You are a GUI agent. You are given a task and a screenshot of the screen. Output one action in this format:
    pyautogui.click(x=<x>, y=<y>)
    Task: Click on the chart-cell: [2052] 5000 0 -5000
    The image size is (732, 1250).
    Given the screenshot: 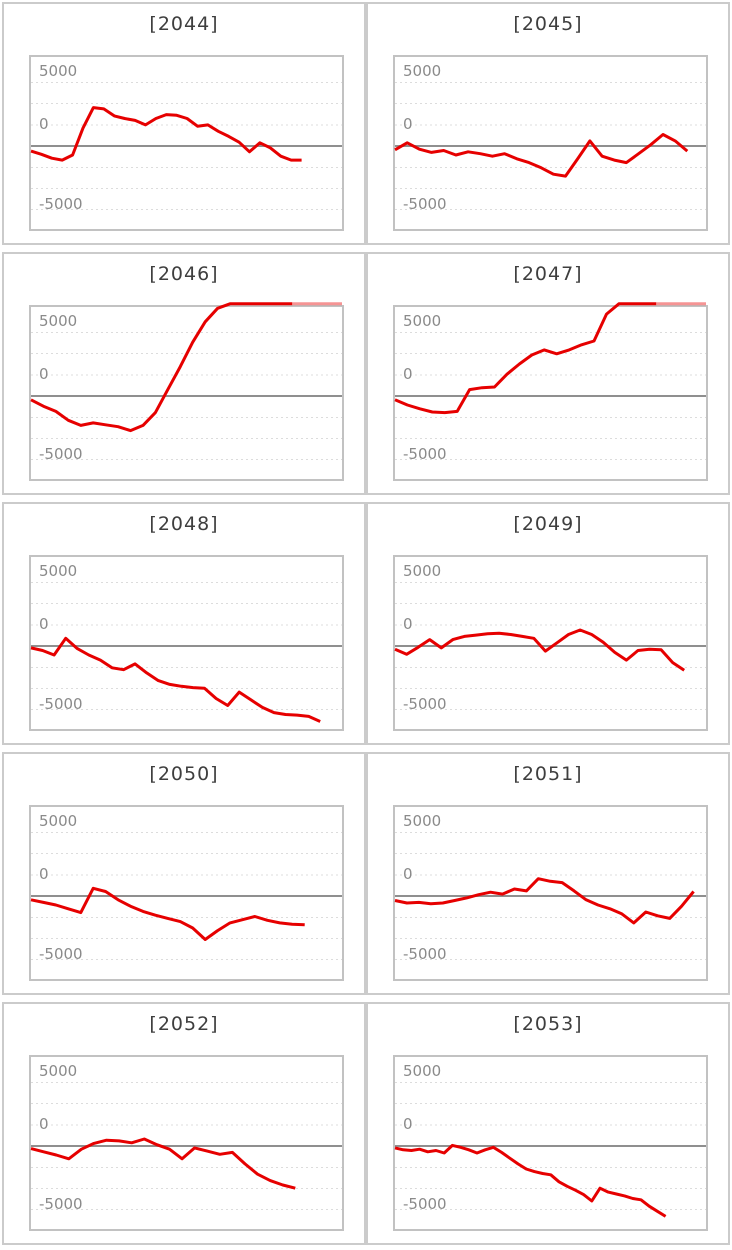 What is the action you would take?
    pyautogui.click(x=184, y=1123)
    